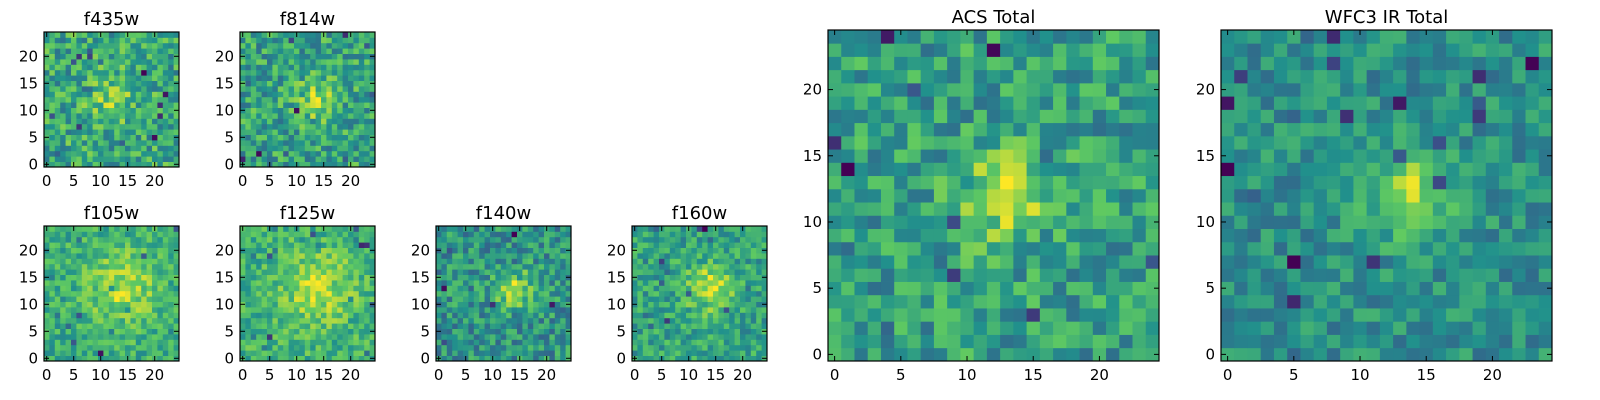 The height and width of the screenshot is (400, 1600). I want to click on x-tick-label: 0, so click(835, 375).